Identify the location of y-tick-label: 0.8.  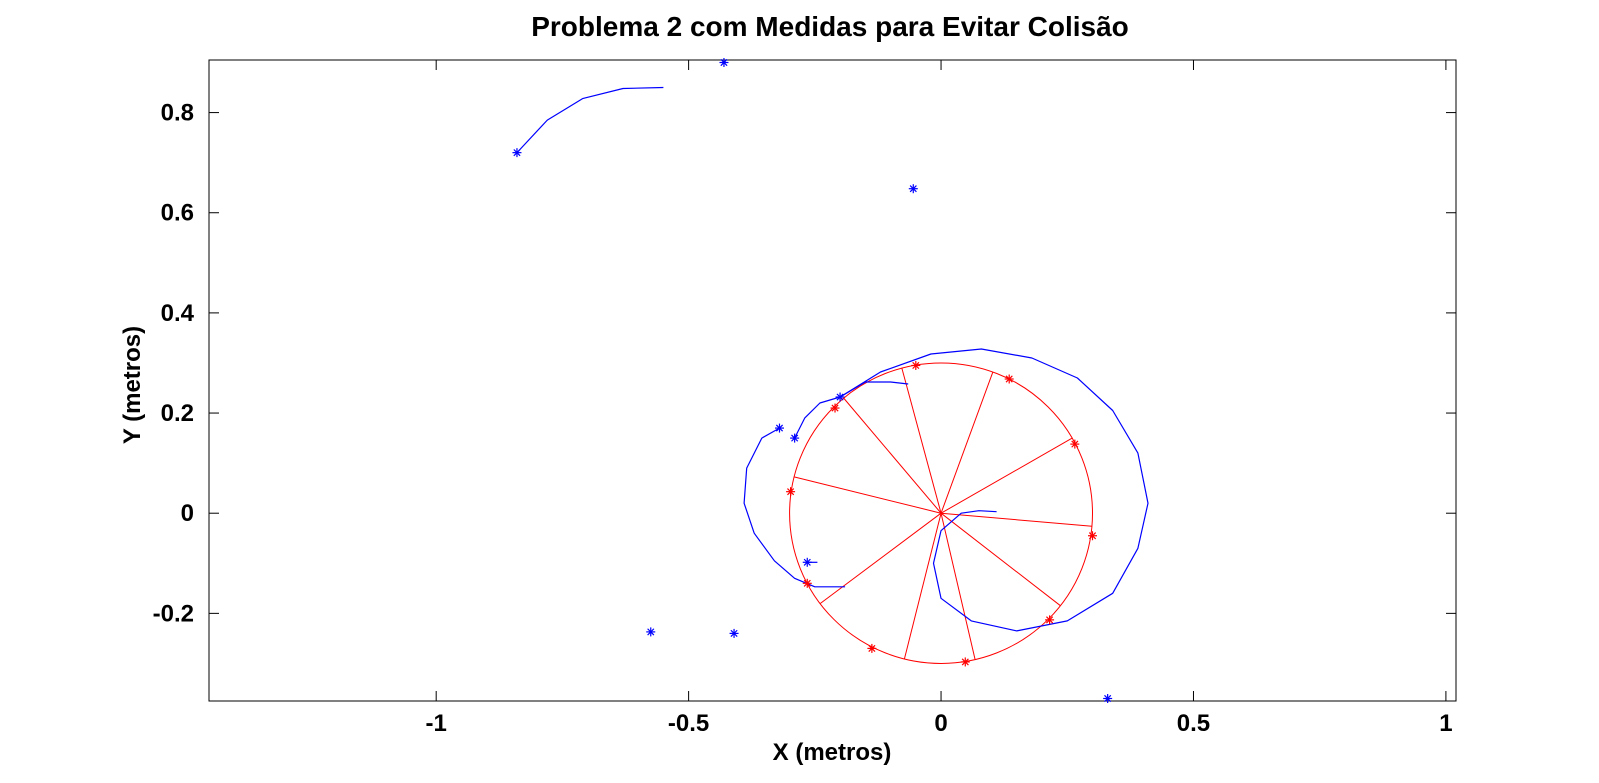
(177, 113).